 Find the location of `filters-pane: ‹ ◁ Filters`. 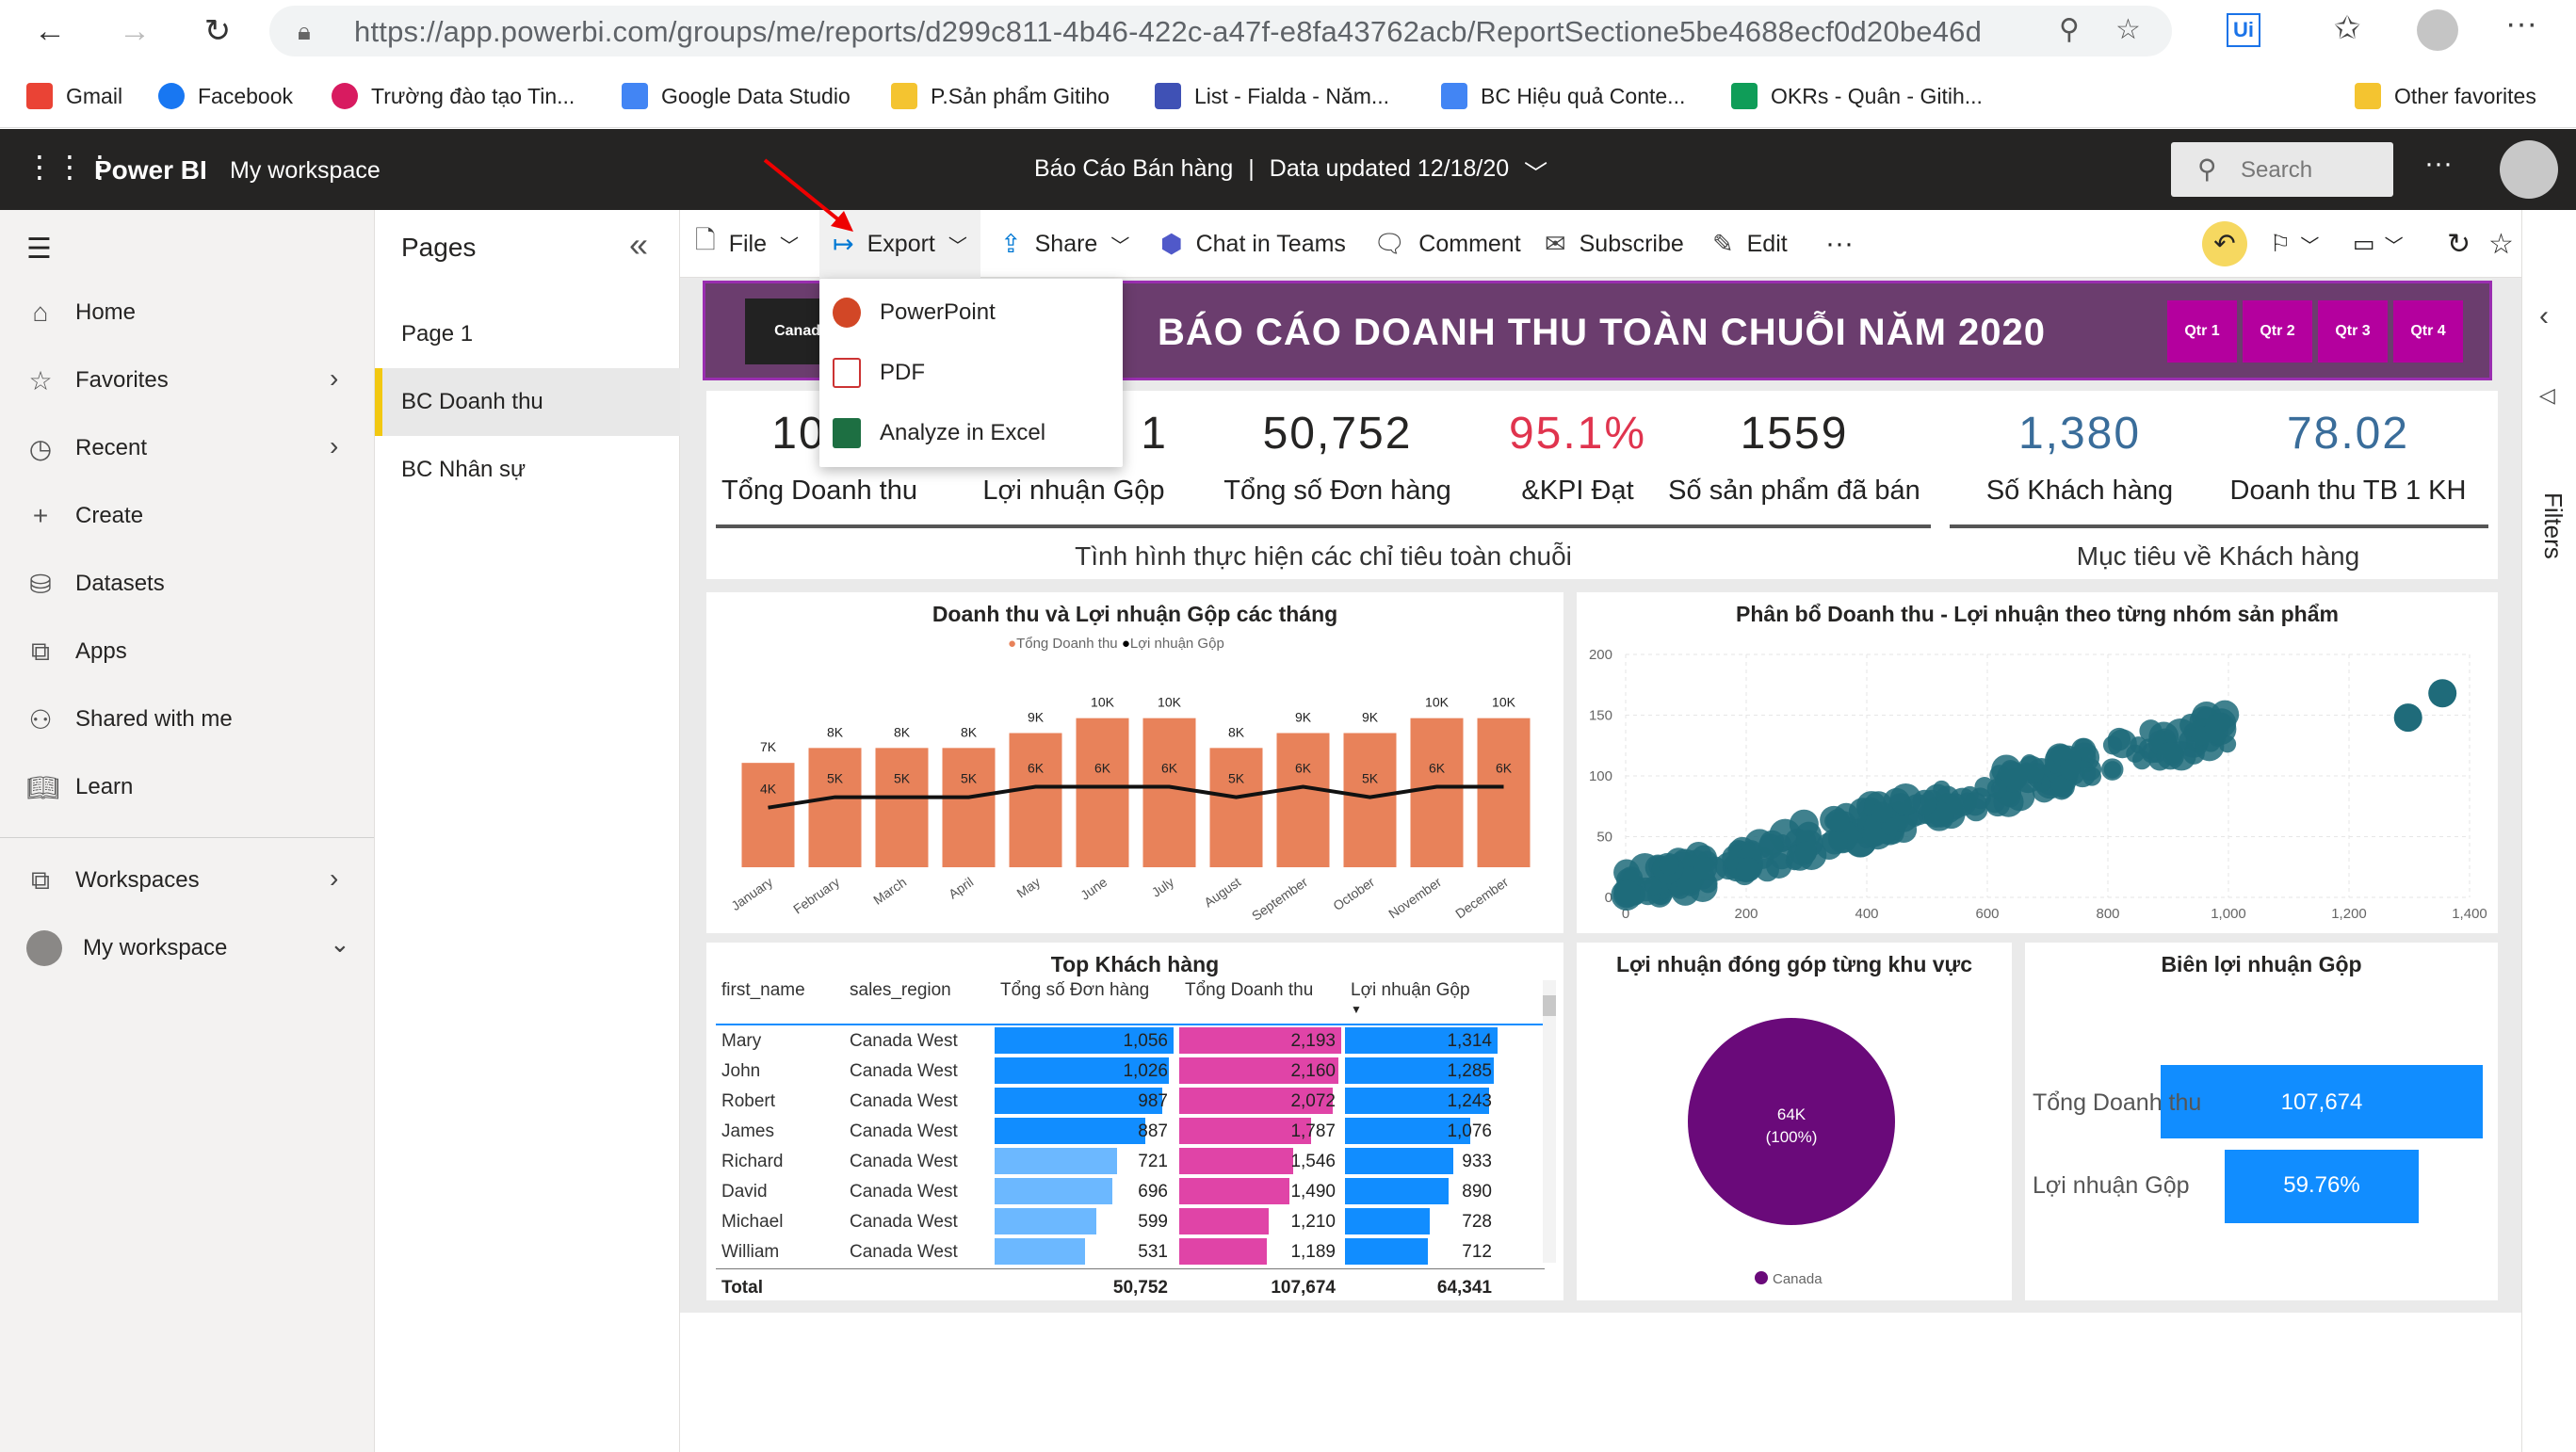

filters-pane: ‹ ◁ Filters is located at coordinates (2548, 831).